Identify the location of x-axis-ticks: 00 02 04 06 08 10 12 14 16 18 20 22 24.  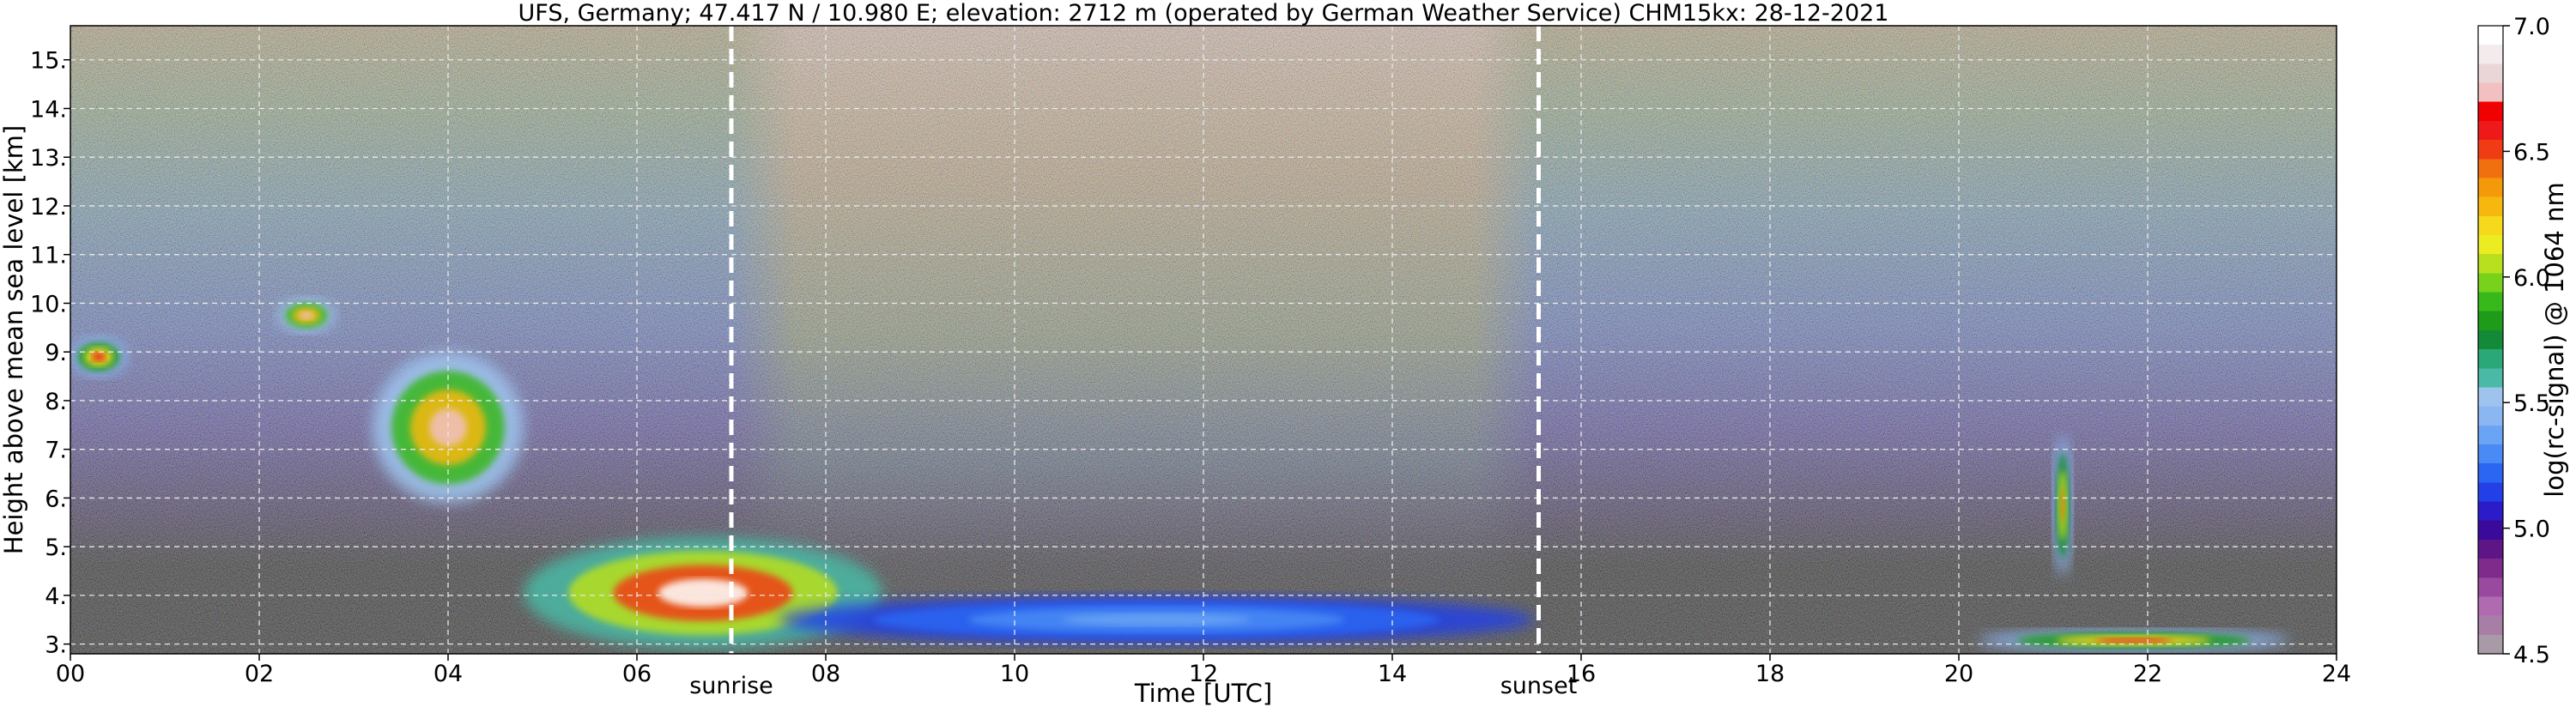
(1203, 670).